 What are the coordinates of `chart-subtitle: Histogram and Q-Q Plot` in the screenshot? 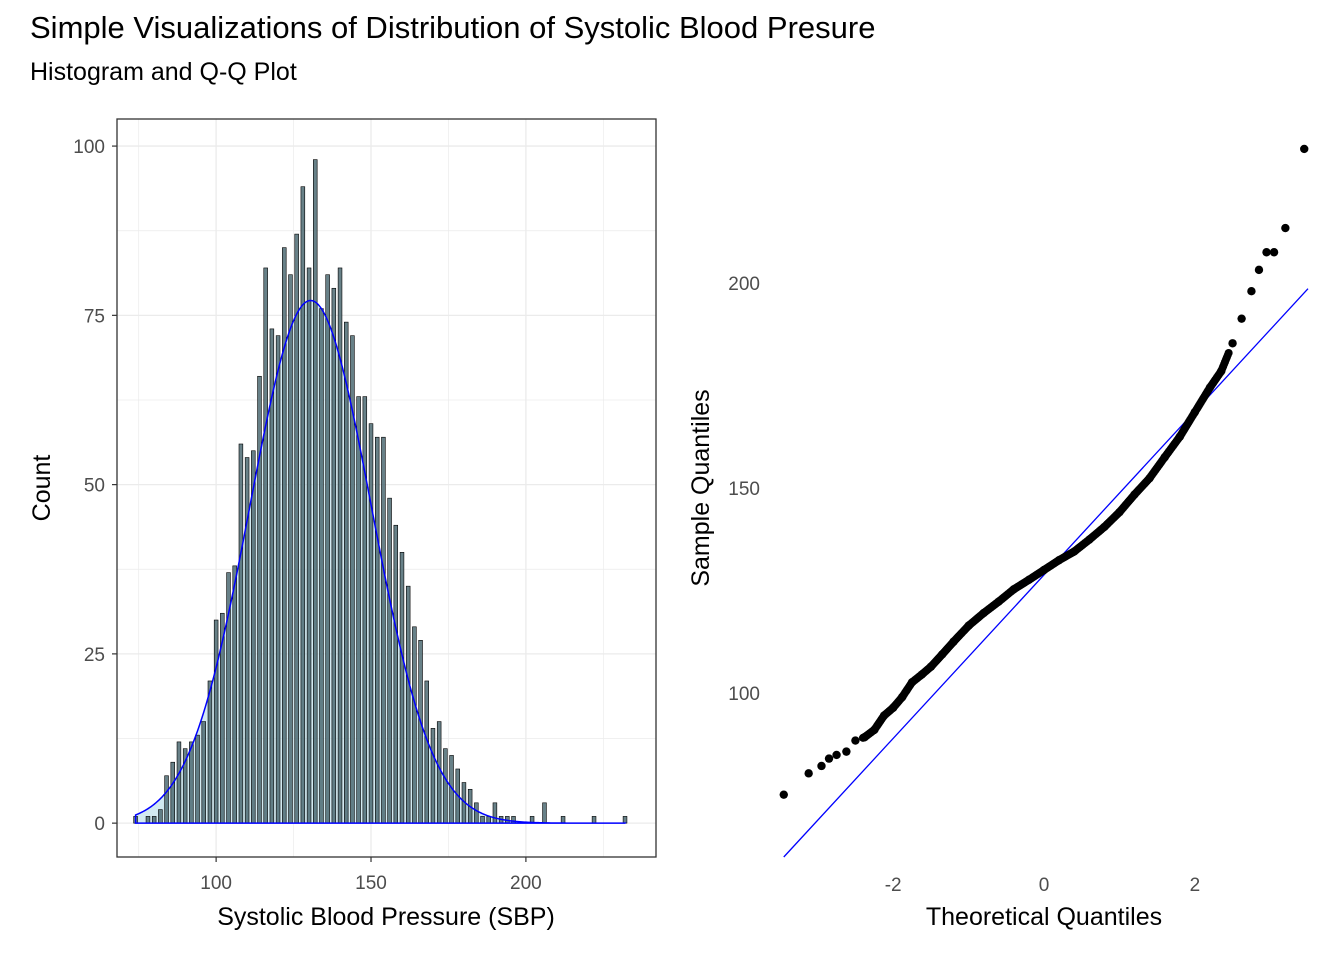 It's located at (163, 72).